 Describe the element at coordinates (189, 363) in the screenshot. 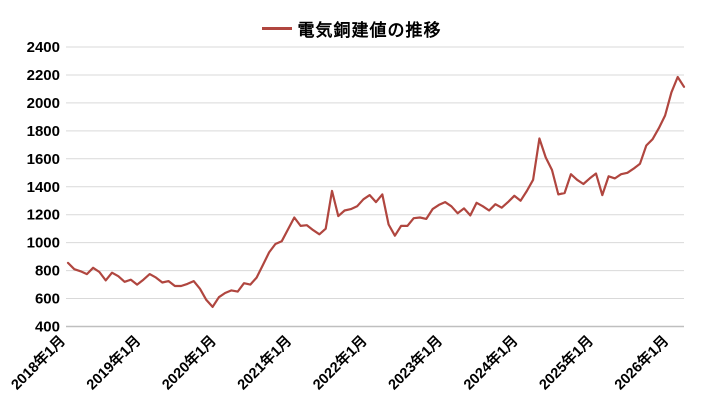

I see `x-axis-label: 2020年1月` at that location.